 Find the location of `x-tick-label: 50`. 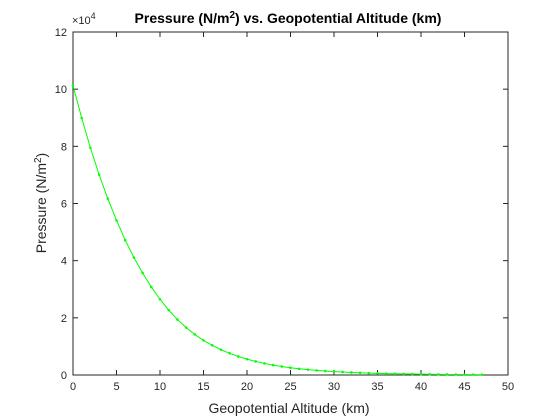

x-tick-label: 50 is located at coordinates (508, 387).